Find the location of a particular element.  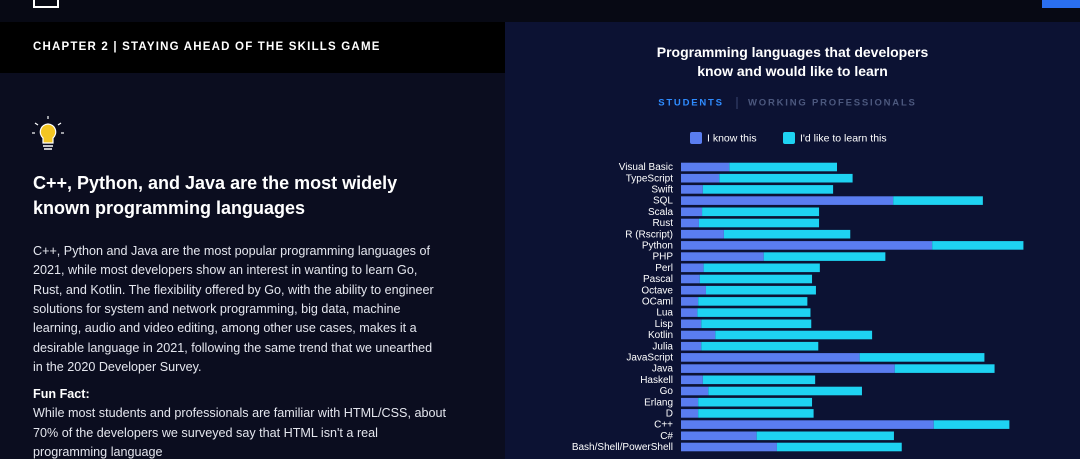

category-label: R (Rscript) is located at coordinates (649, 234).